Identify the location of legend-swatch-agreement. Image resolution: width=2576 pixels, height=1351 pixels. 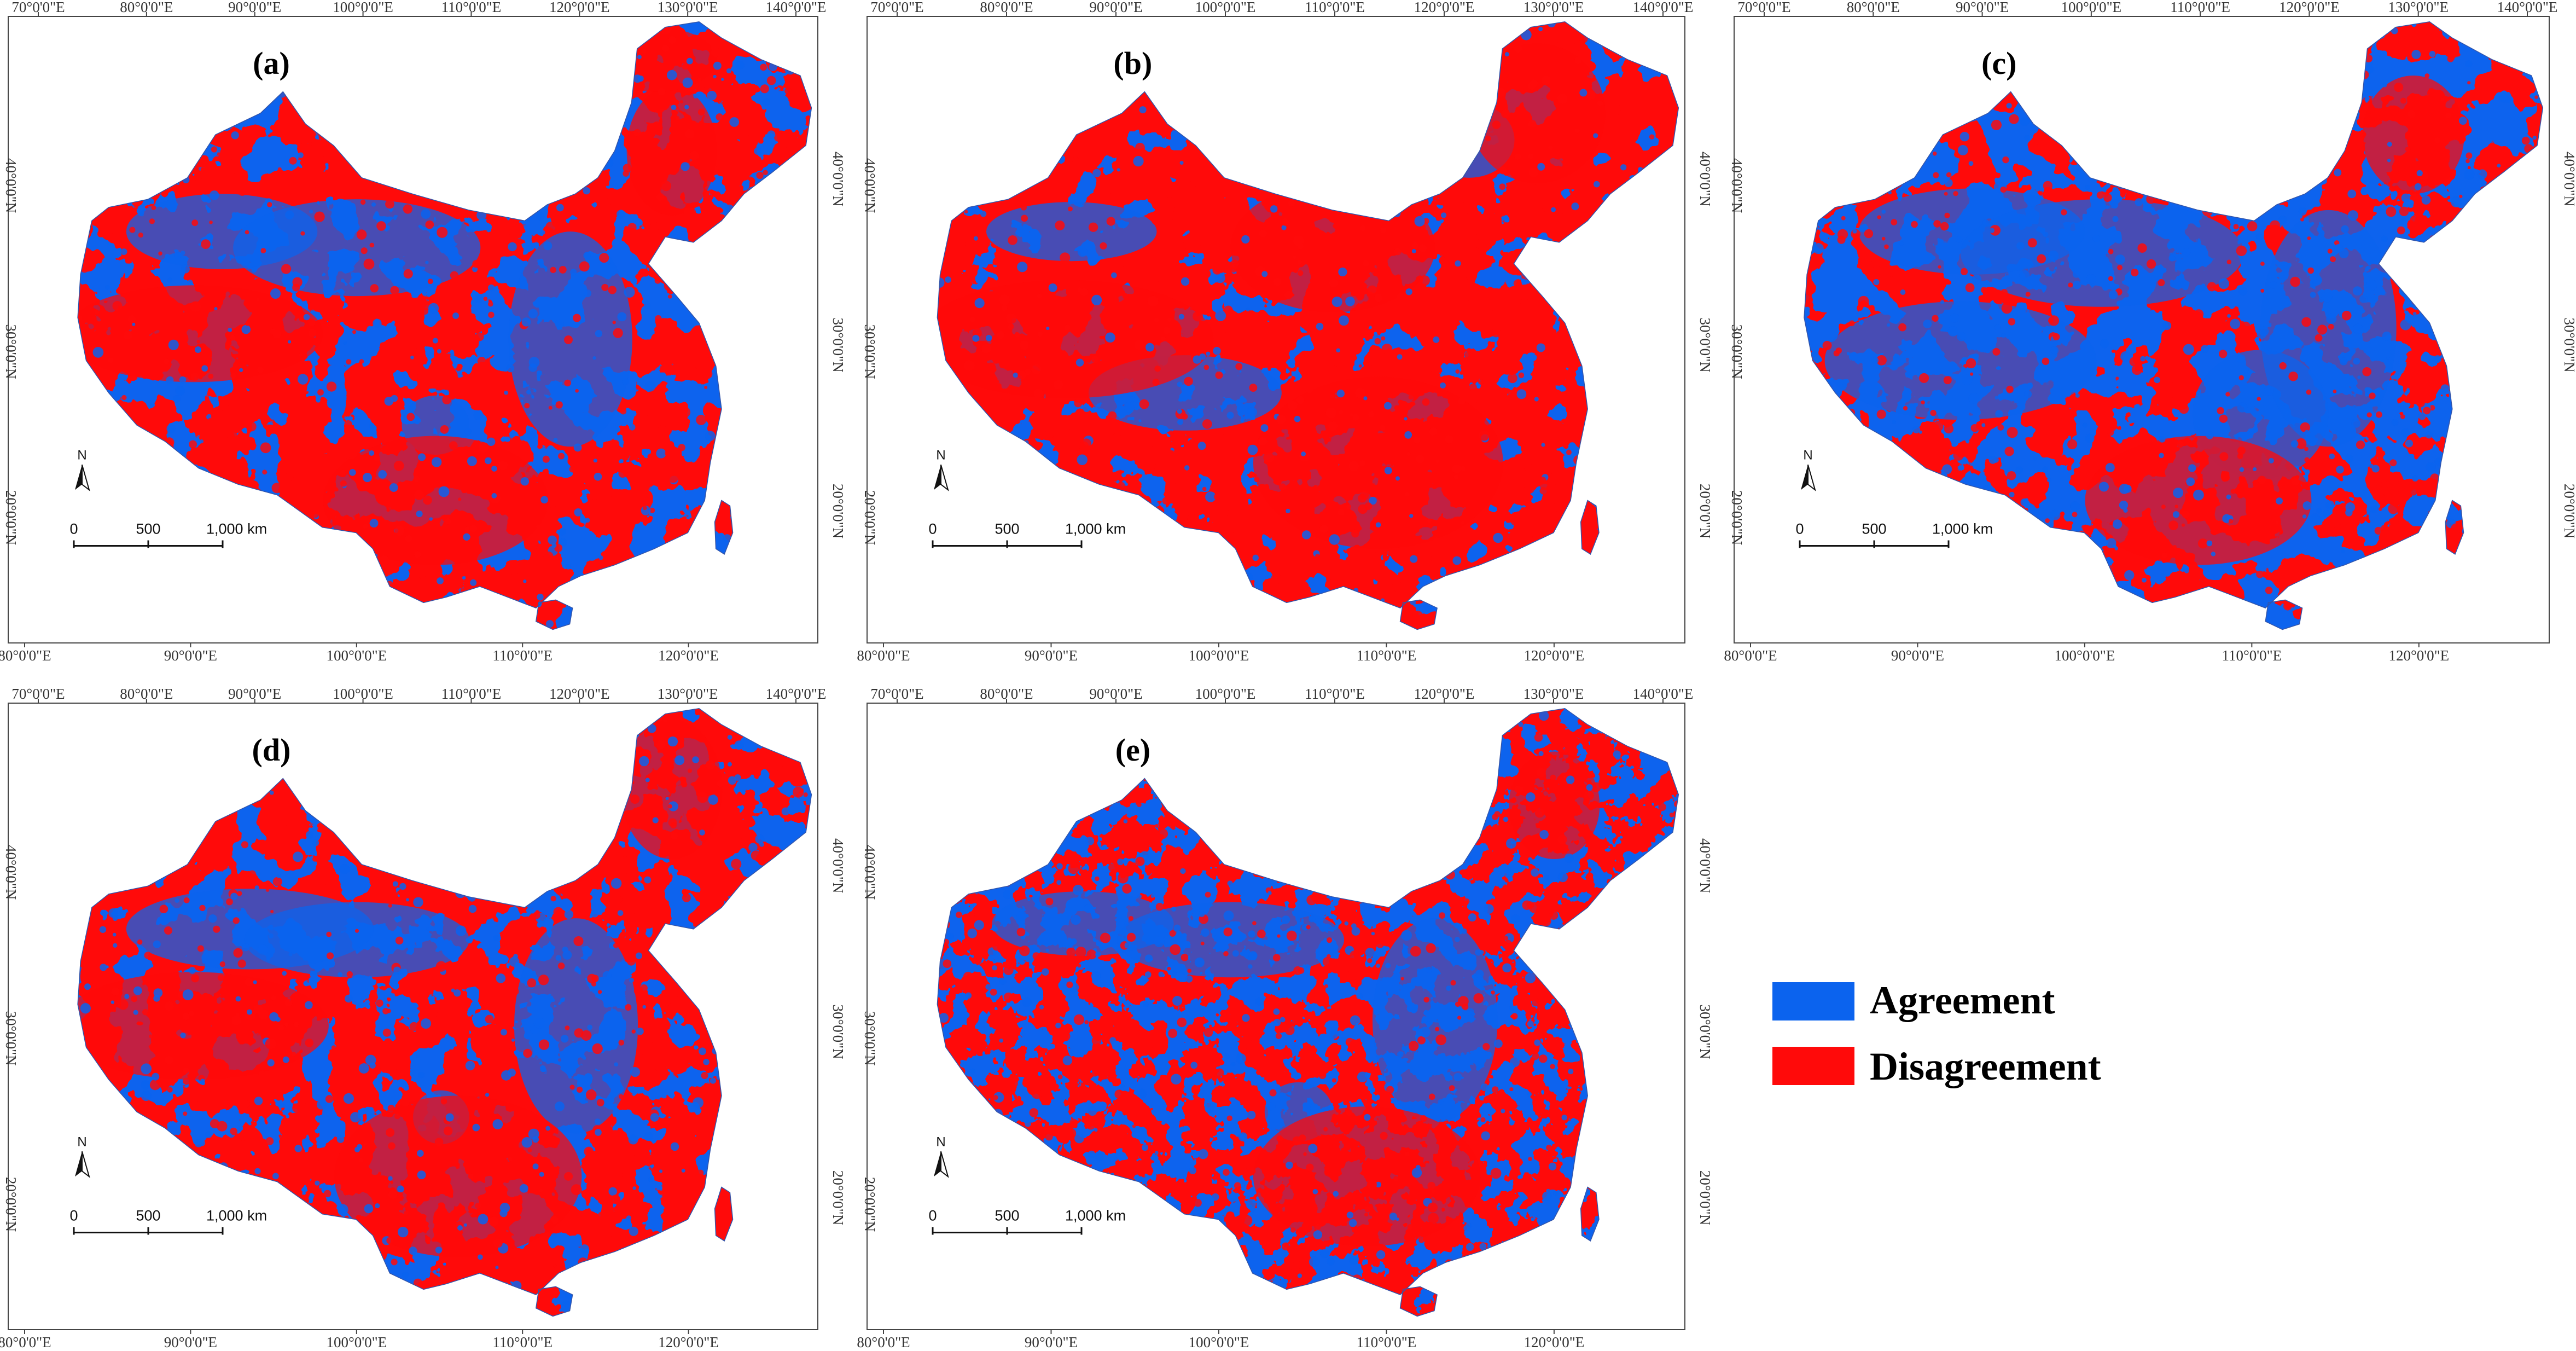
(1813, 1001).